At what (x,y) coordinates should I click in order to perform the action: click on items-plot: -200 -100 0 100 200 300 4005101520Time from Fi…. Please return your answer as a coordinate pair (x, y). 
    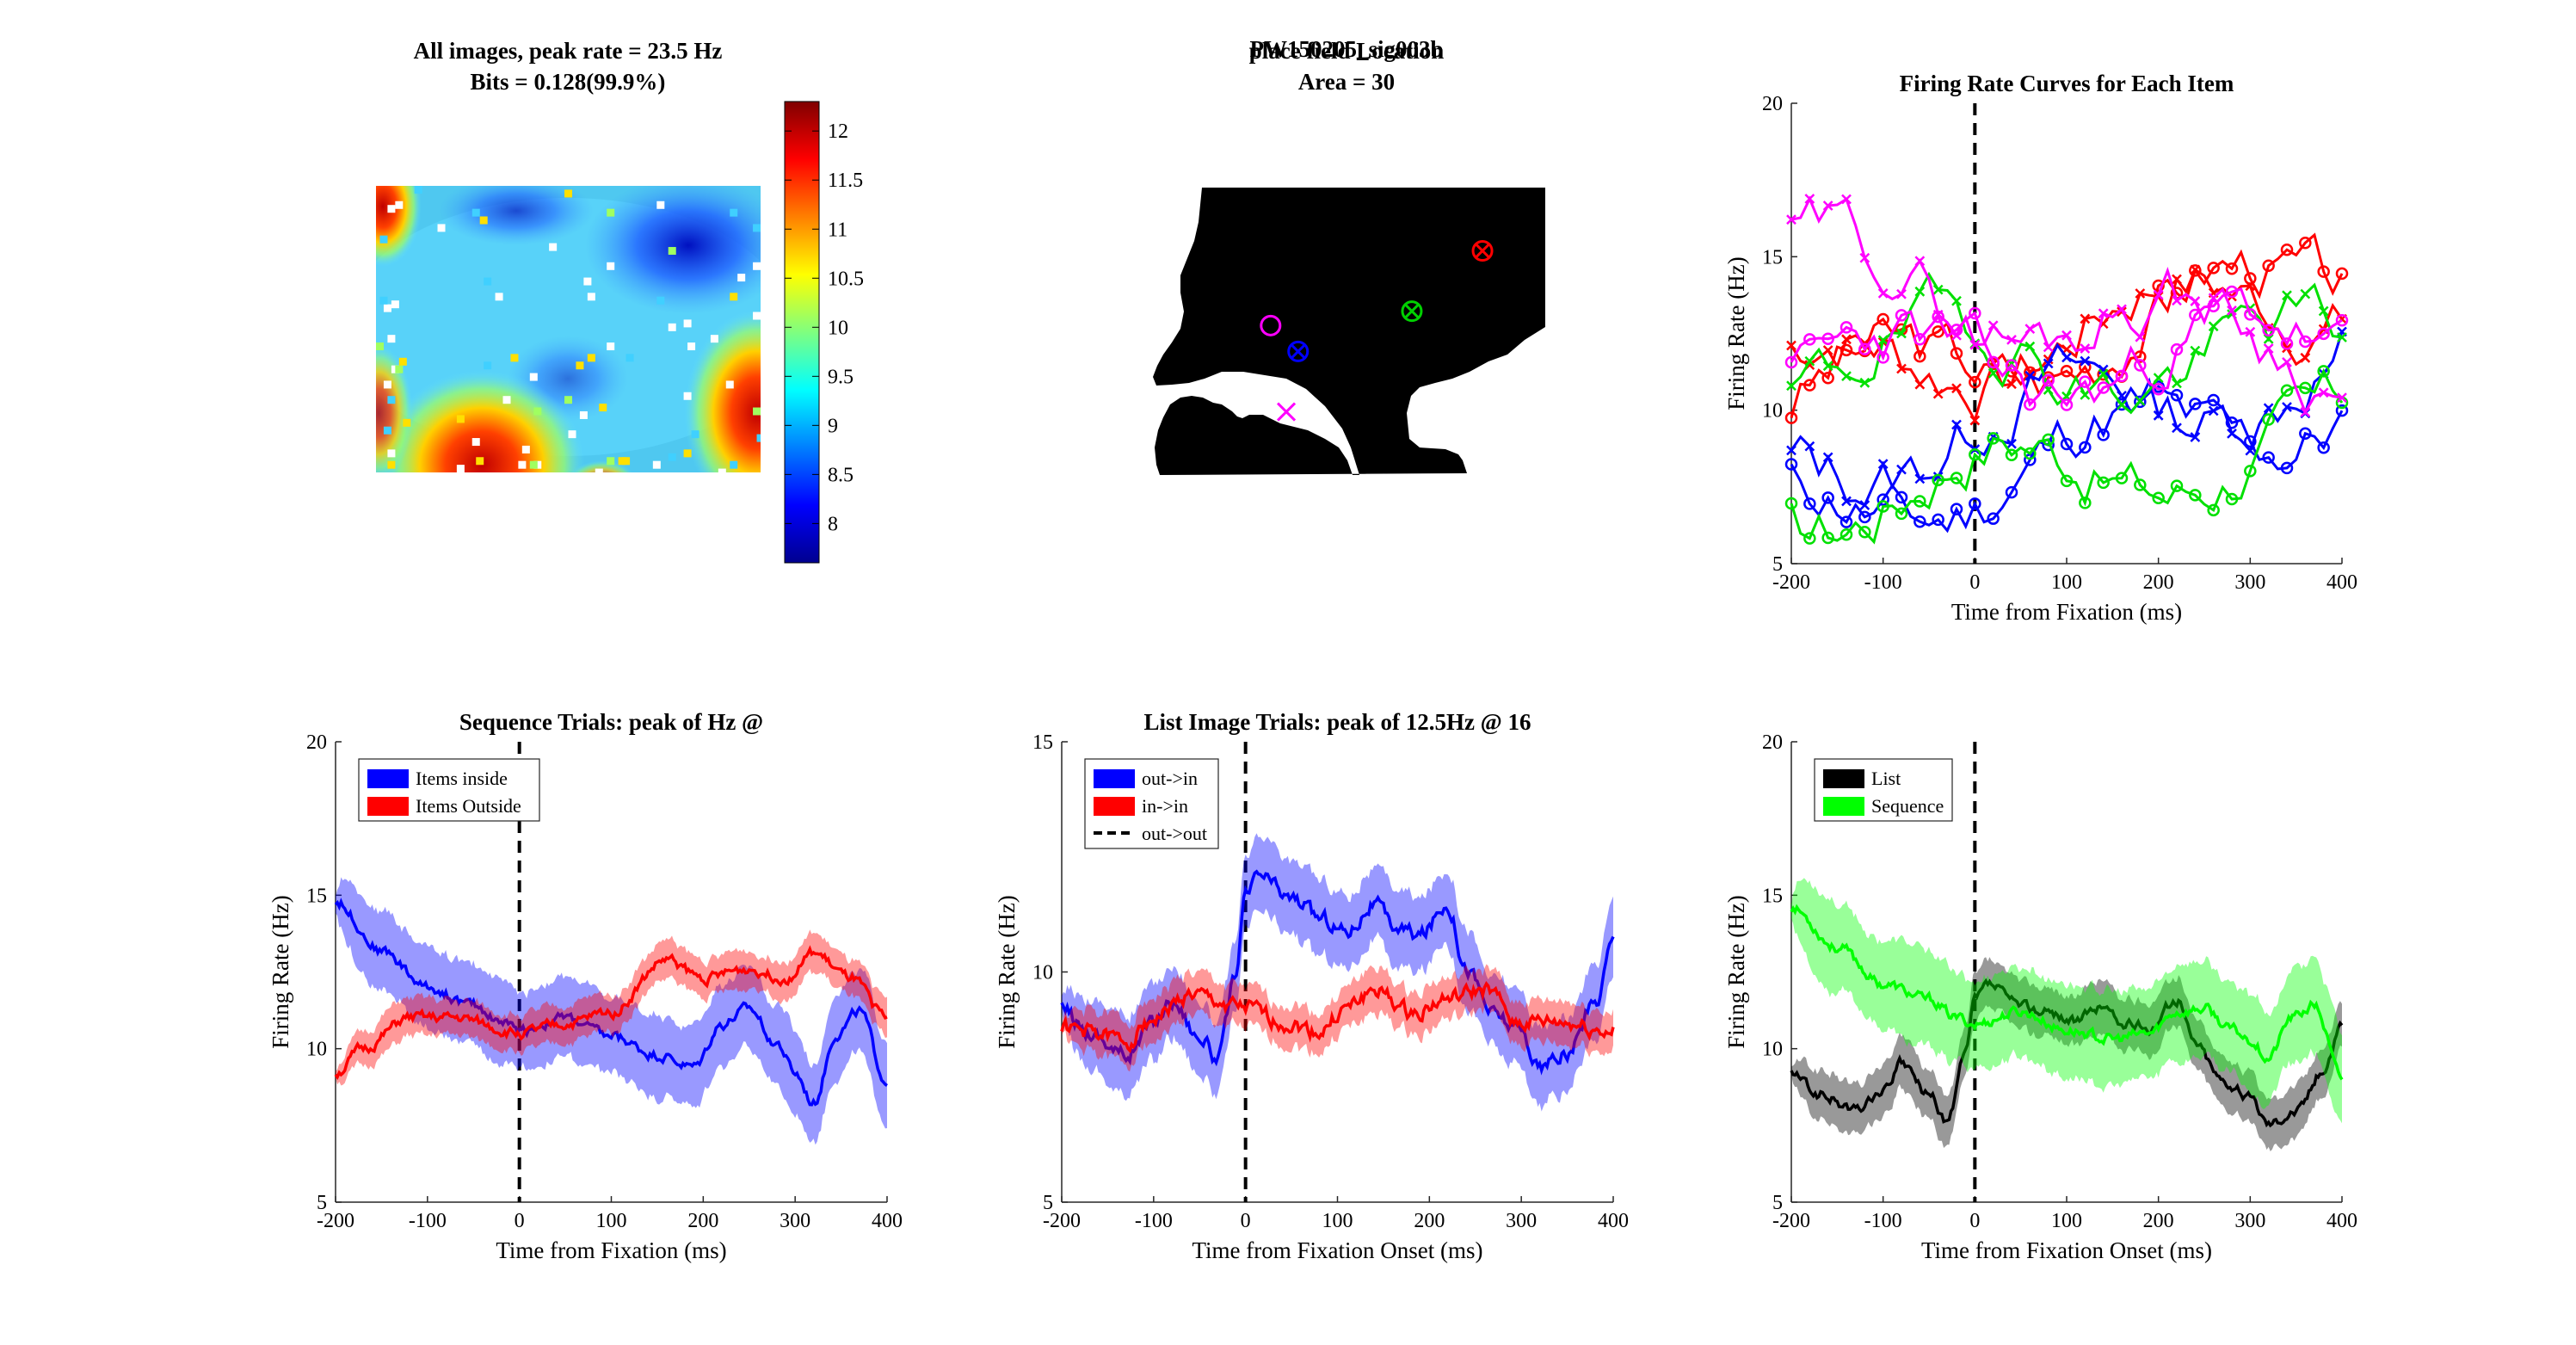
    Looking at the image, I should click on (2040, 348).